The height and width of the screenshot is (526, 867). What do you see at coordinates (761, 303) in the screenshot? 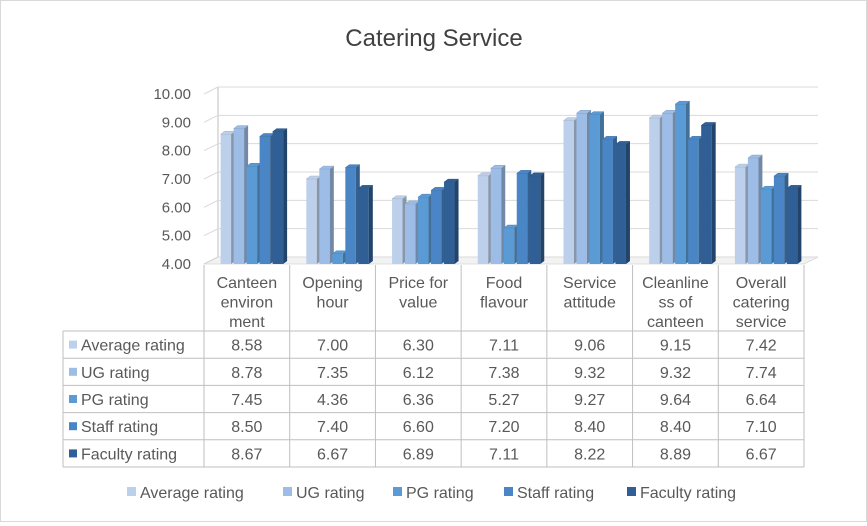
I see `x-tick-label: catering` at bounding box center [761, 303].